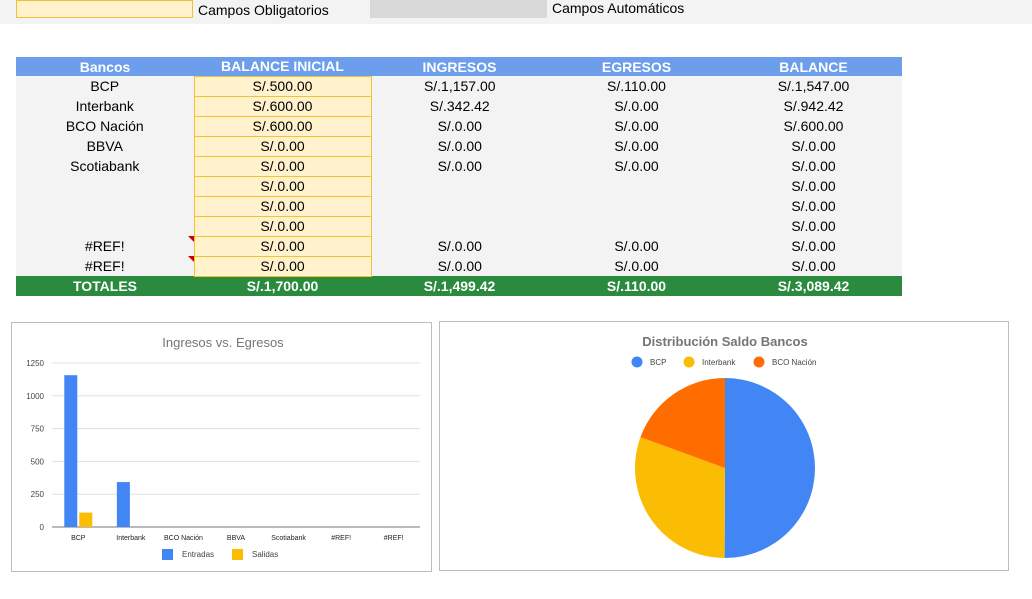 The image size is (1032, 599). What do you see at coordinates (38, 429) in the screenshot?
I see `y-tick-label: 750` at bounding box center [38, 429].